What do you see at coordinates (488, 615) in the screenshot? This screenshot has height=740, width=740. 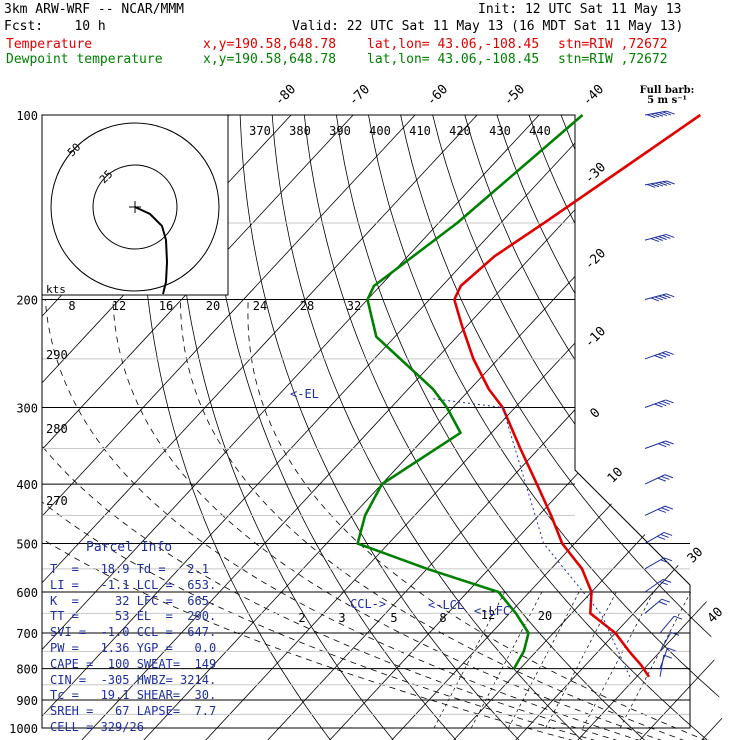 I see `mixing-ratio-label: 12` at bounding box center [488, 615].